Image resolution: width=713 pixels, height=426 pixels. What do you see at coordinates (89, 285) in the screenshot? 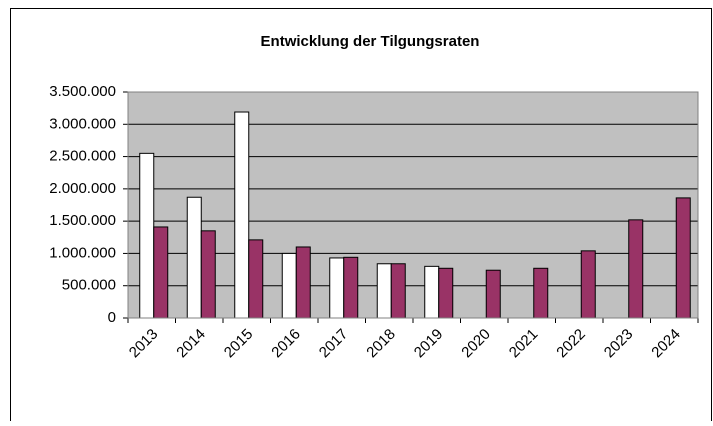
I see `y-tick-label: 500.000` at bounding box center [89, 285].